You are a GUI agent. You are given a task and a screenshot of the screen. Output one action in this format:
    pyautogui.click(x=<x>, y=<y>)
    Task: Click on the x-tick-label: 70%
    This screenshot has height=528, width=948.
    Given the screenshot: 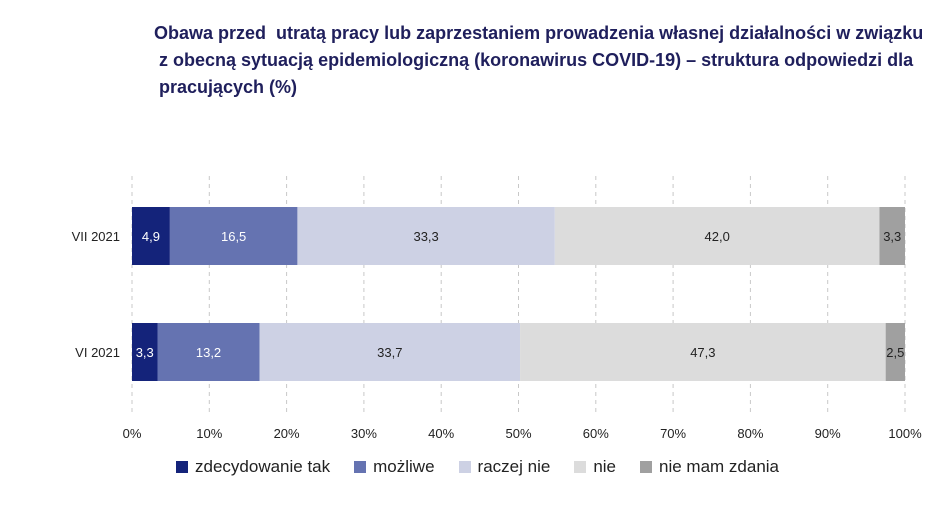 What is the action you would take?
    pyautogui.click(x=673, y=433)
    